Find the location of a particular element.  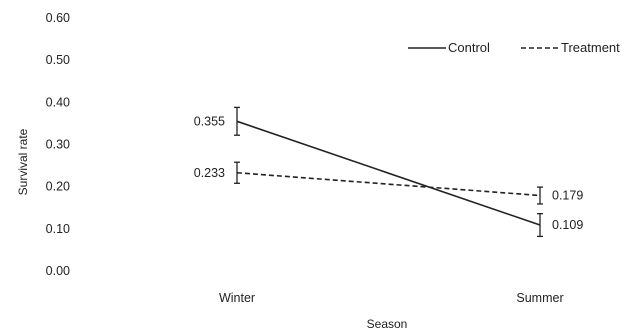

series-line is located at coordinates (388, 184).